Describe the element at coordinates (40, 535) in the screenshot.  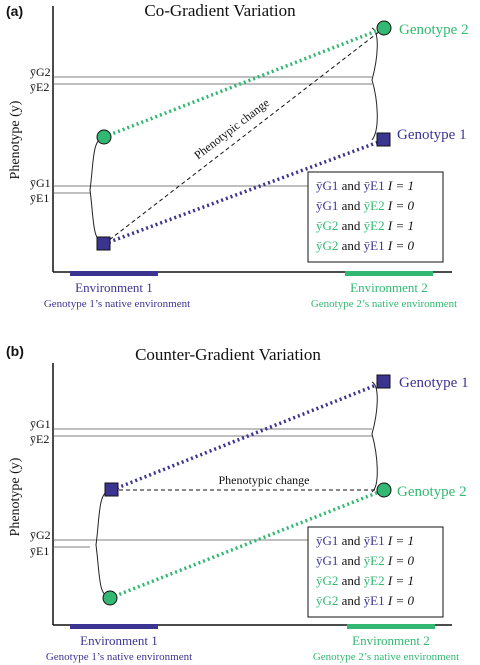
I see `mean-label-bot1: ȳG2` at that location.